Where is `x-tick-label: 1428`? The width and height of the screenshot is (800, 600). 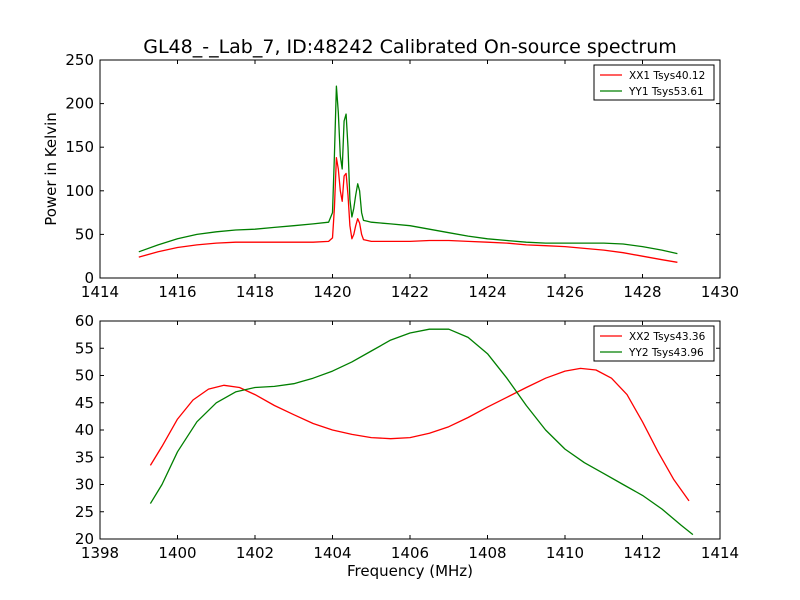 x-tick-label: 1428 is located at coordinates (642, 292).